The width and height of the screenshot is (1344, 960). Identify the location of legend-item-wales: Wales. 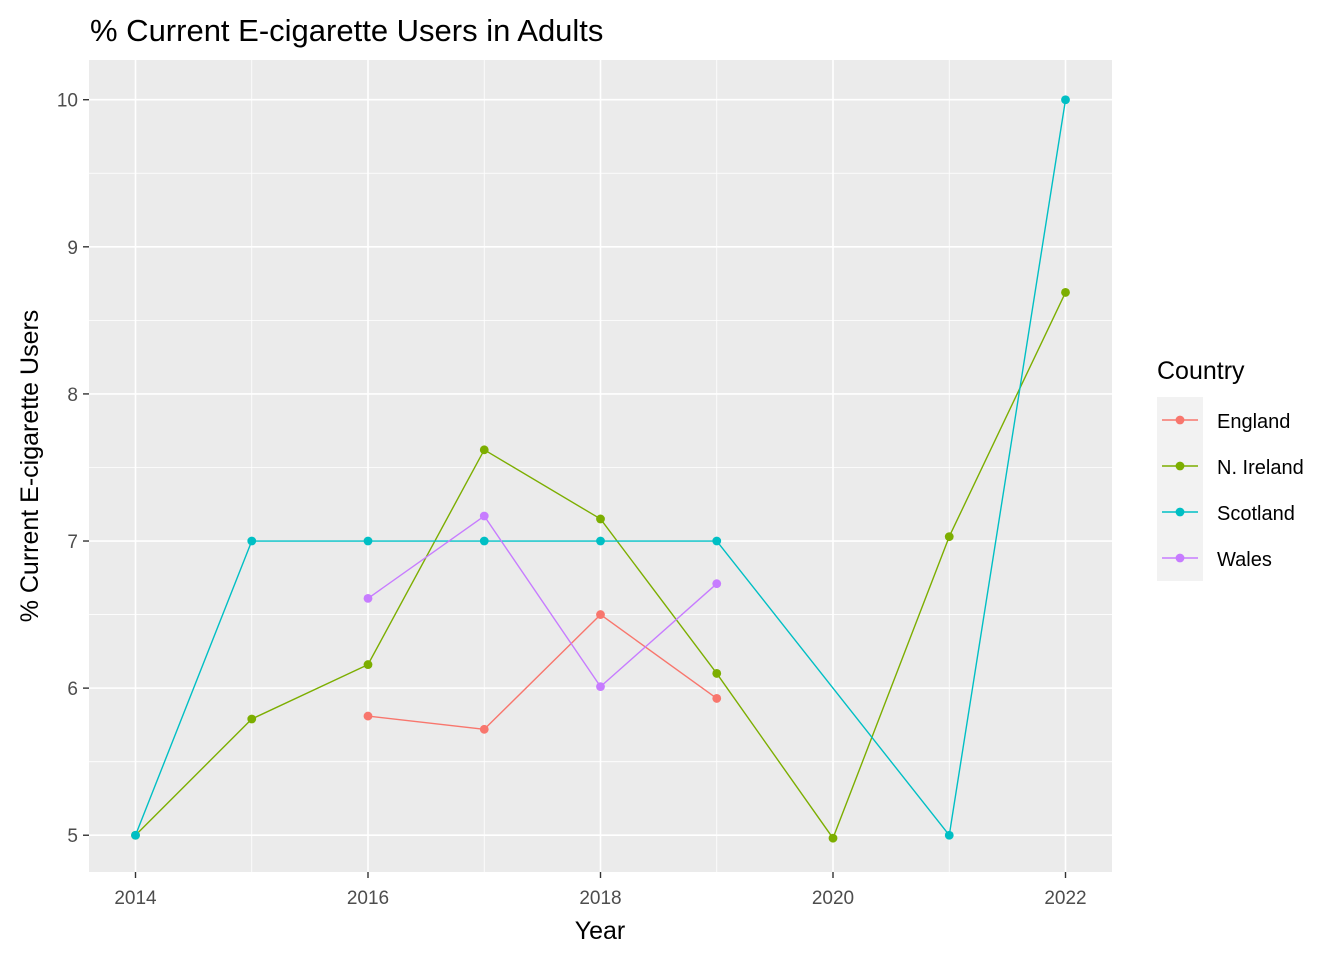
(1217, 560).